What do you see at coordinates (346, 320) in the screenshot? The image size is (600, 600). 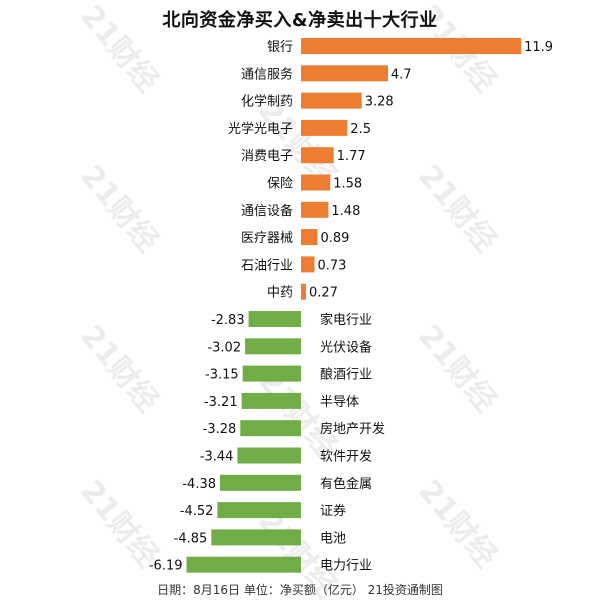 I see `category-label: 家电行业` at bounding box center [346, 320].